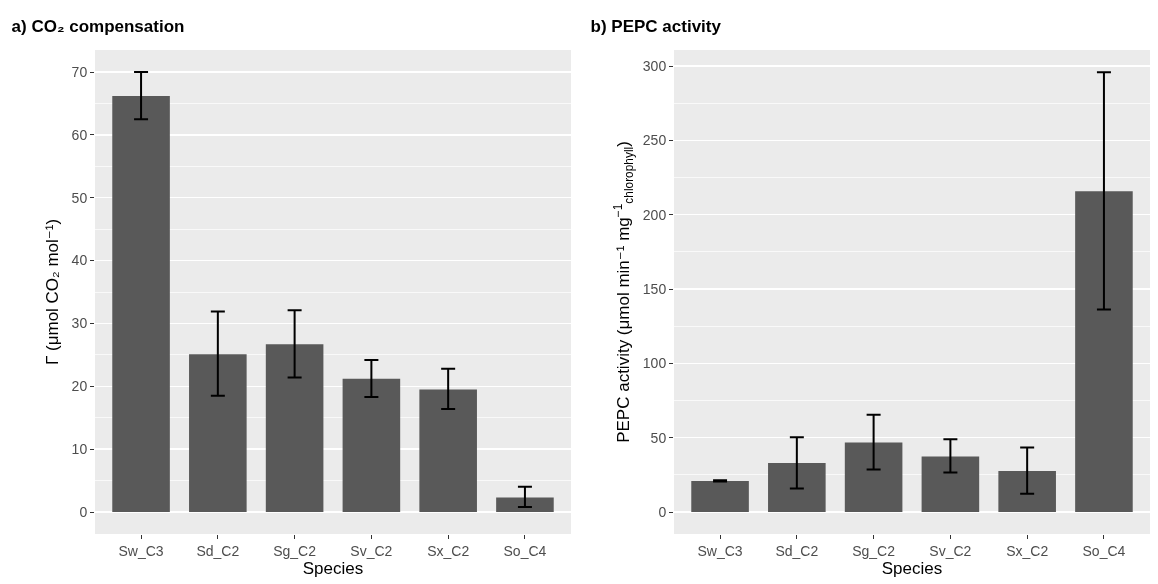 This screenshot has height=584, width=1158. Describe the element at coordinates (79, 323) in the screenshot. I see `y-tick-label: 30` at that location.